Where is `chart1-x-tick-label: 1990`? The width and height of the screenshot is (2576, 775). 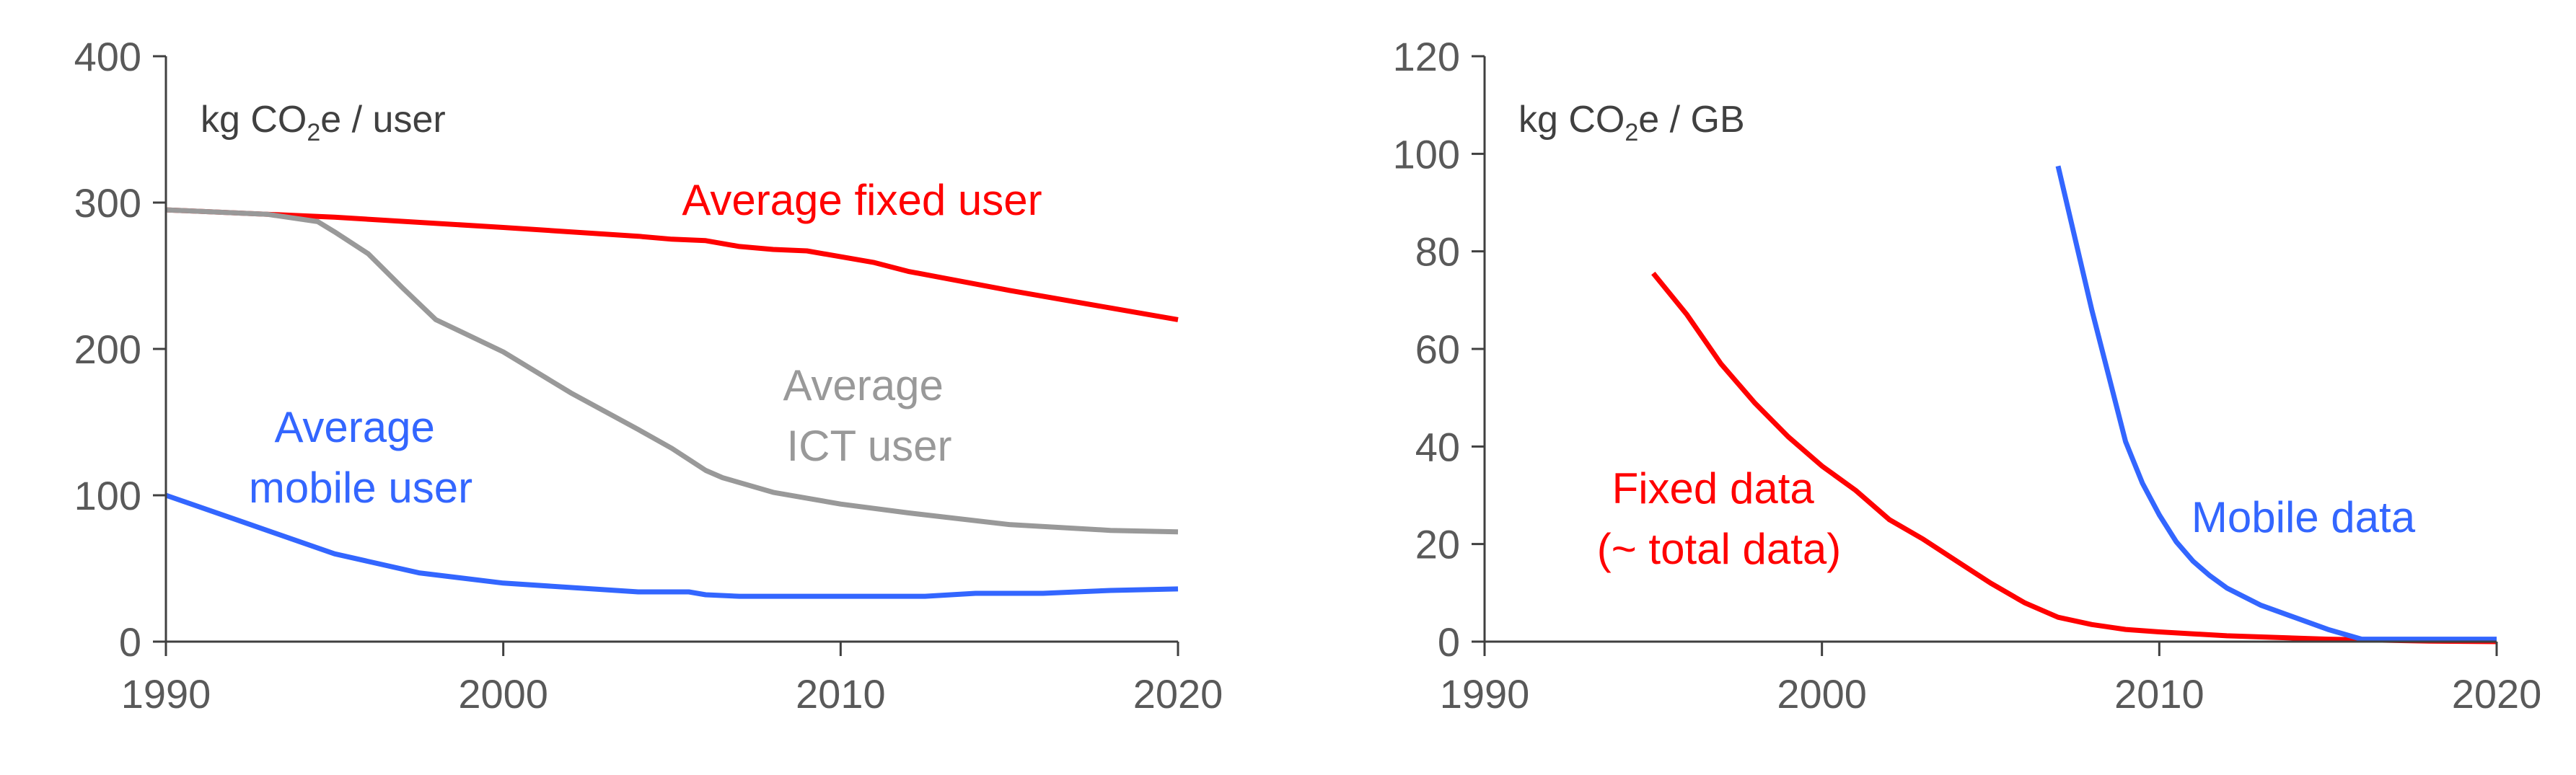
chart1-x-tick-label: 1990 is located at coordinates (166, 694).